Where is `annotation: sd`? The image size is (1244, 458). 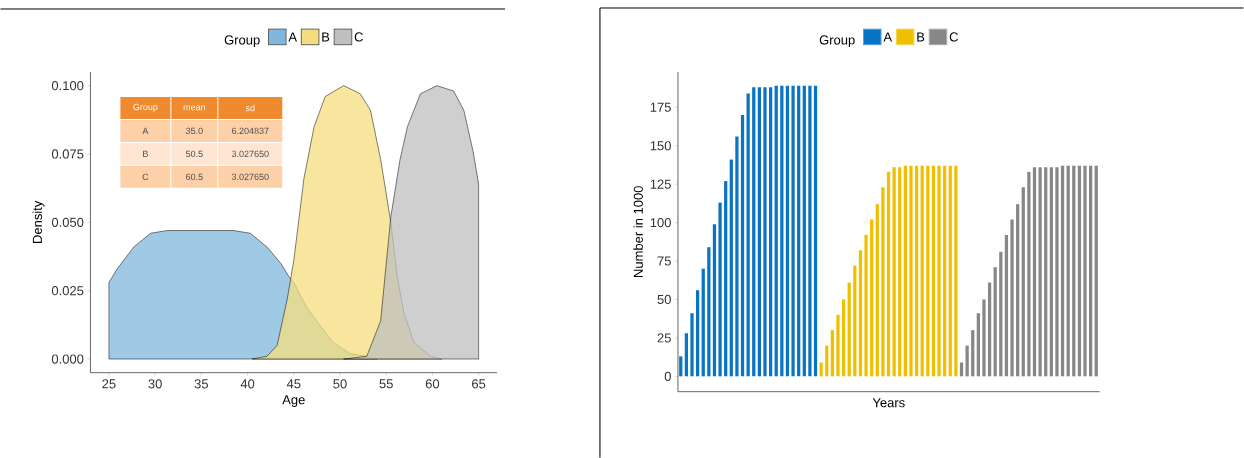
annotation: sd is located at coordinates (250, 108).